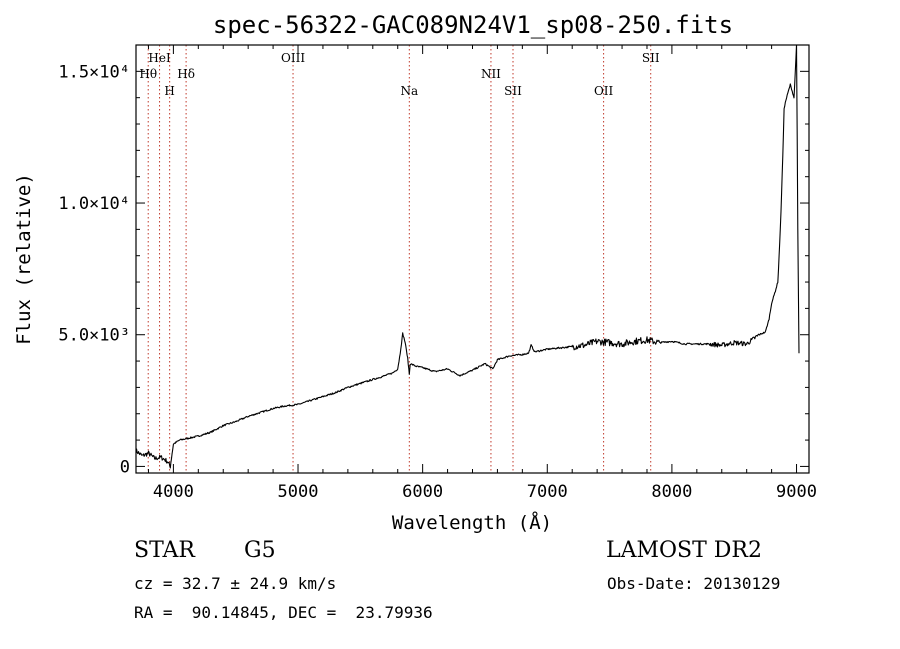 The height and width of the screenshot is (649, 900). What do you see at coordinates (409, 91) in the screenshot?
I see `line-marker-label: Na` at bounding box center [409, 91].